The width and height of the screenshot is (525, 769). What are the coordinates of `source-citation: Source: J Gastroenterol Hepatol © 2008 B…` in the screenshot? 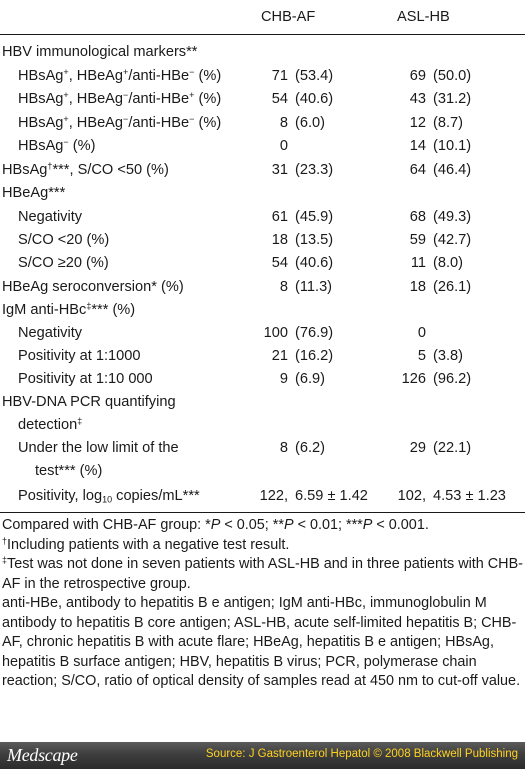 It's located at (362, 754).